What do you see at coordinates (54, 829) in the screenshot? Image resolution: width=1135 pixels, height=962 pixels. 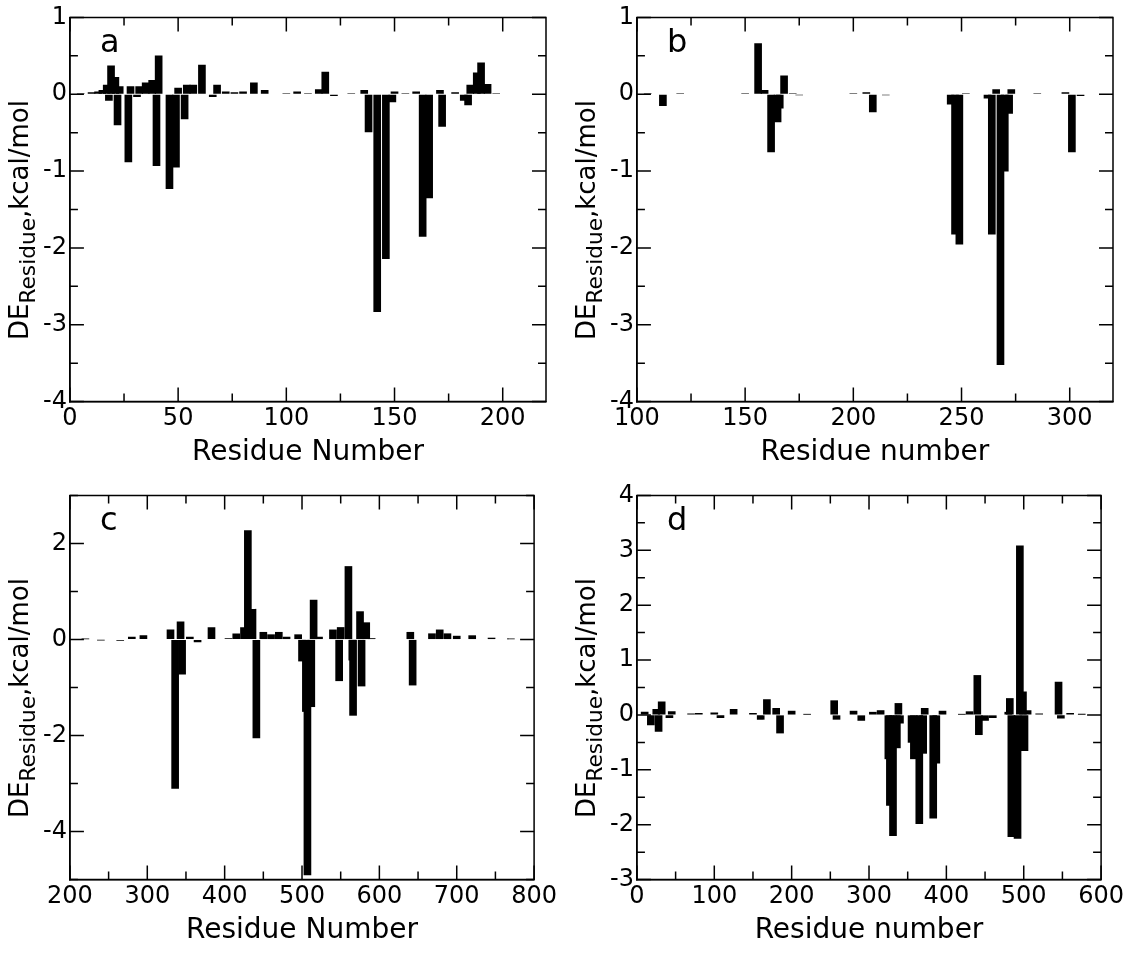 I see `y-tick-label: -4` at bounding box center [54, 829].